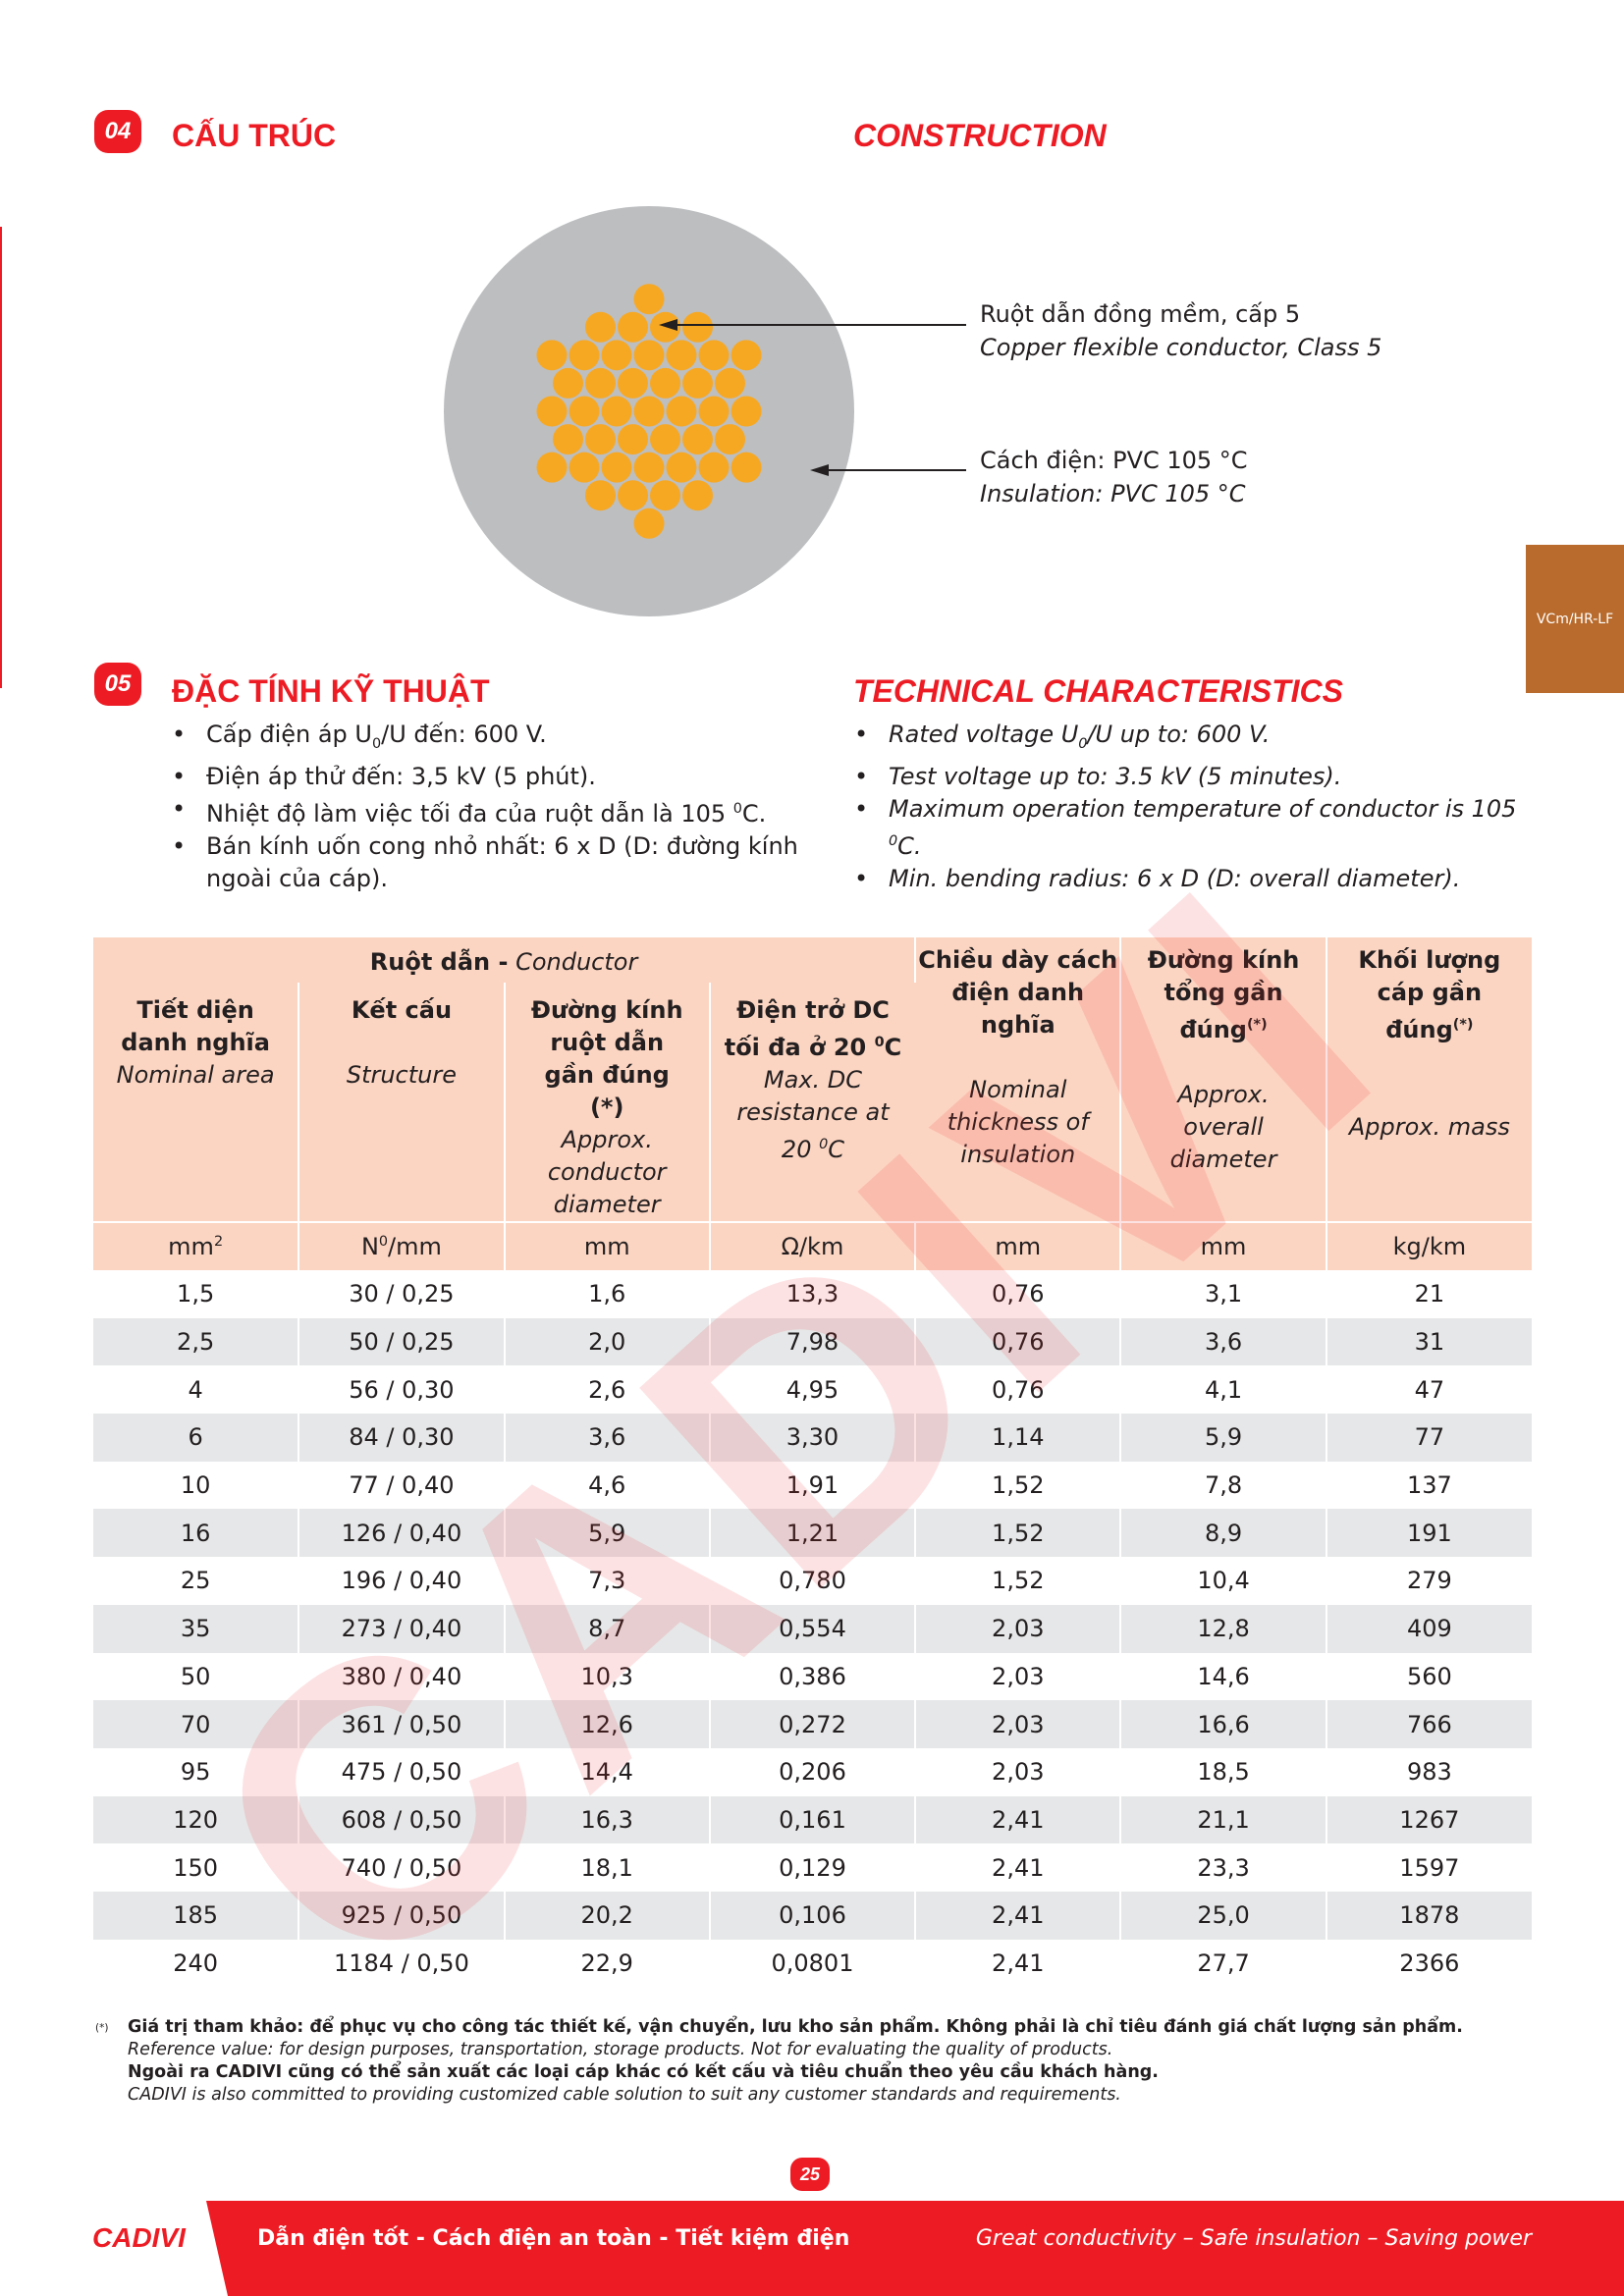  Describe the element at coordinates (196, 1485) in the screenshot. I see `table-cell: 10` at that location.